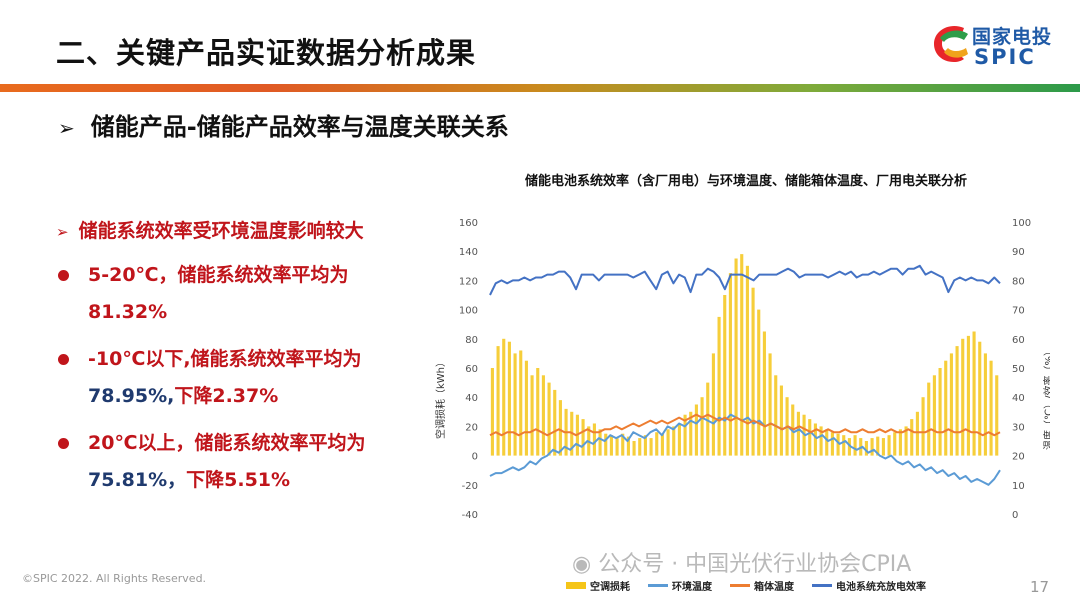 The width and height of the screenshot is (1080, 608). What do you see at coordinates (468, 252) in the screenshot?
I see `y-tick-label: 140` at bounding box center [468, 252].